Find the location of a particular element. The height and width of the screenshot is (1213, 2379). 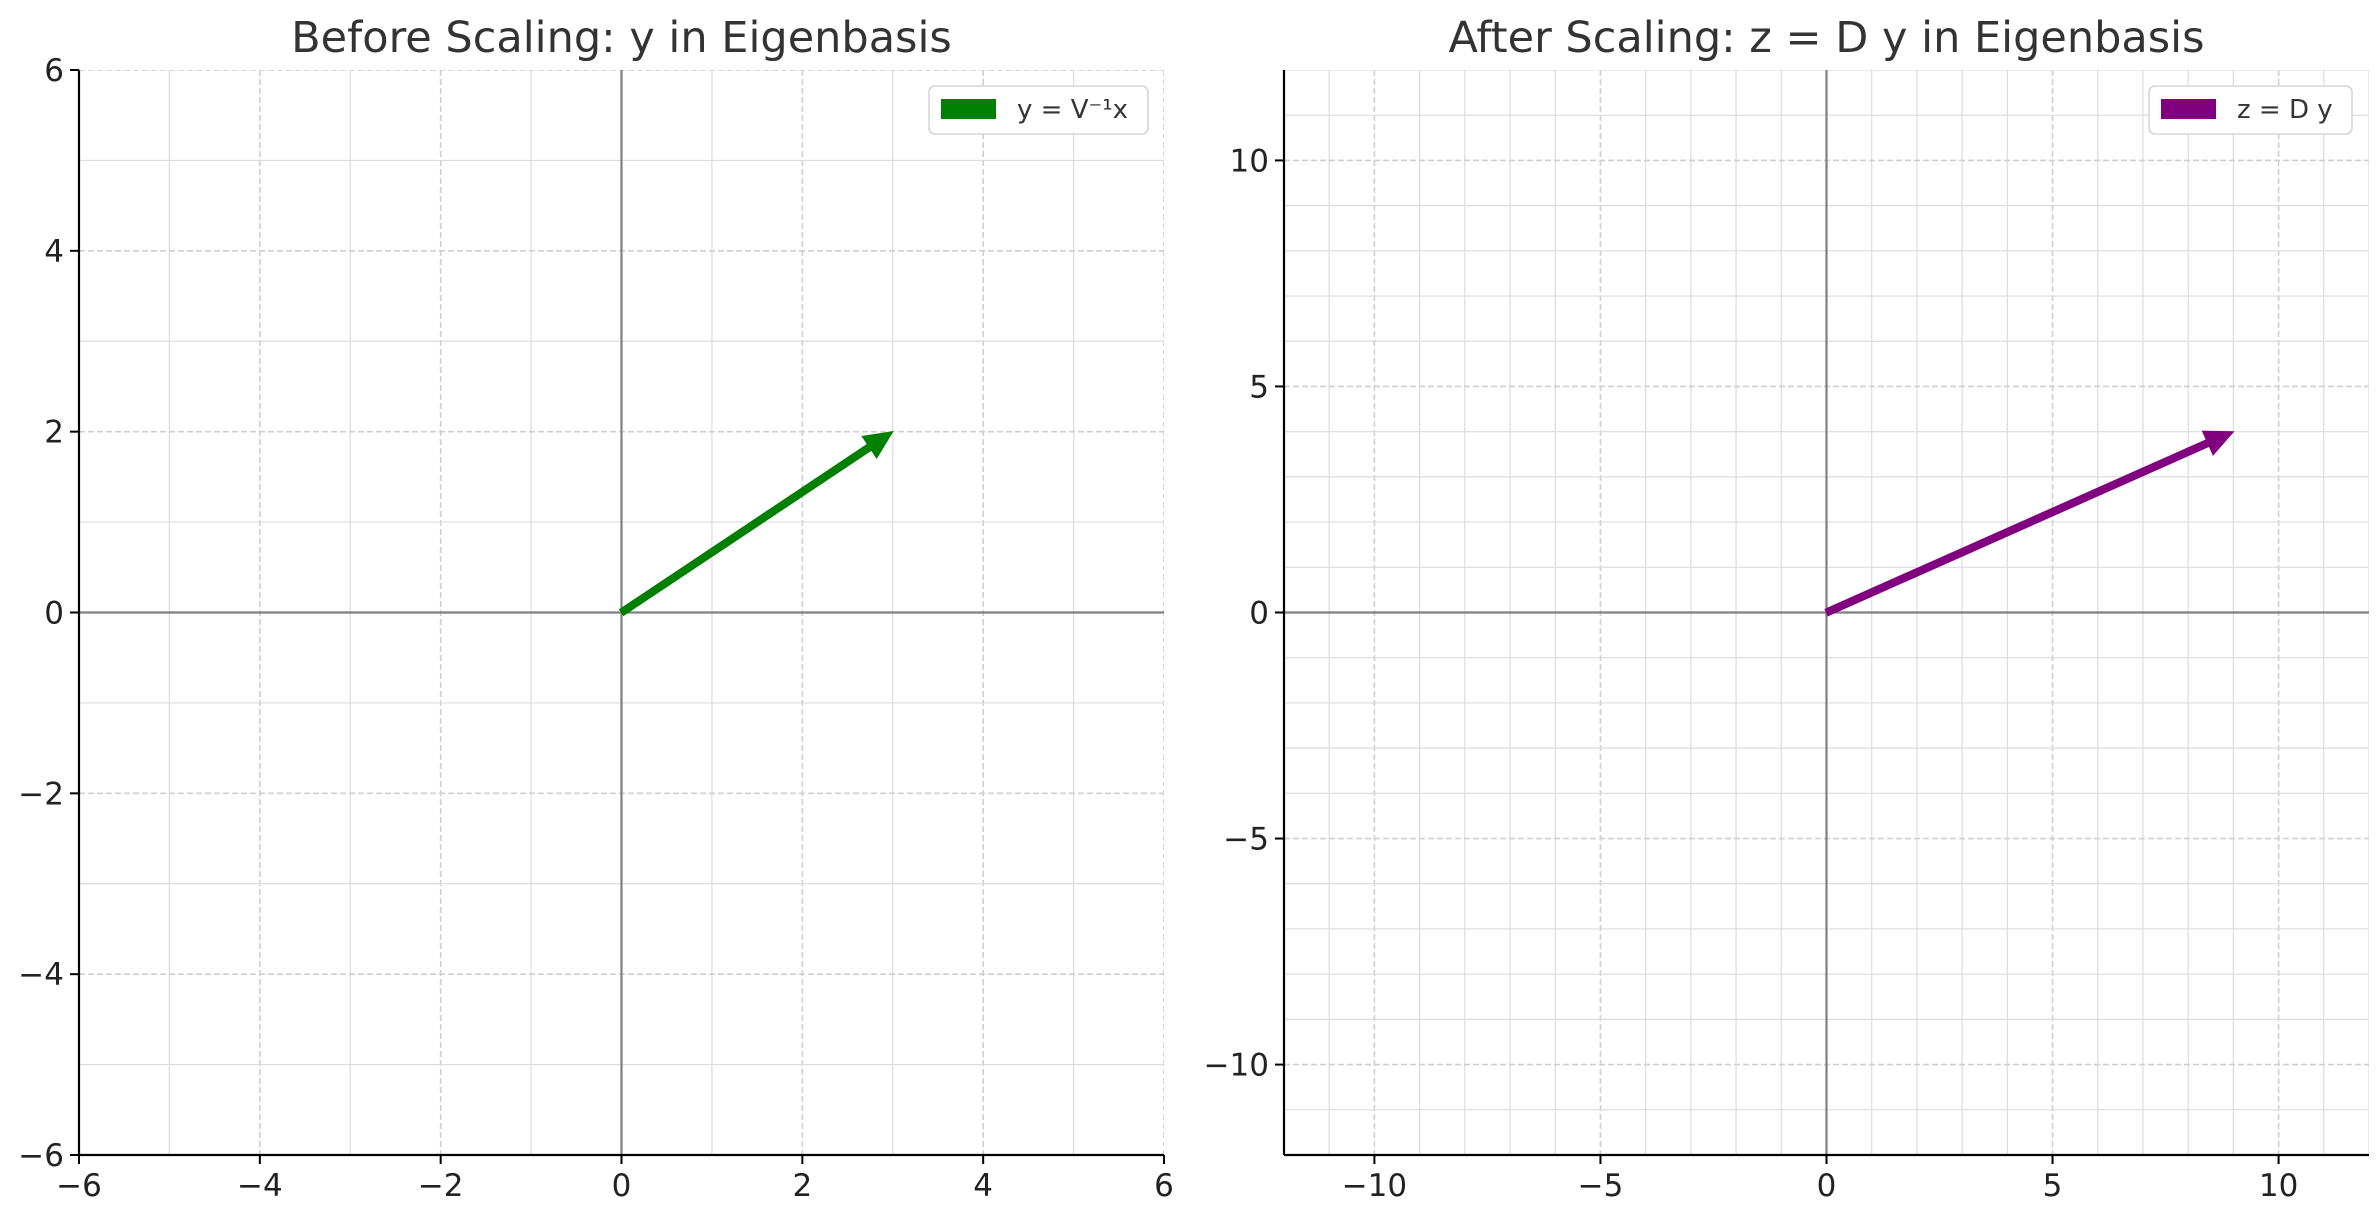

x-tick-label: 5 is located at coordinates (2053, 1186).